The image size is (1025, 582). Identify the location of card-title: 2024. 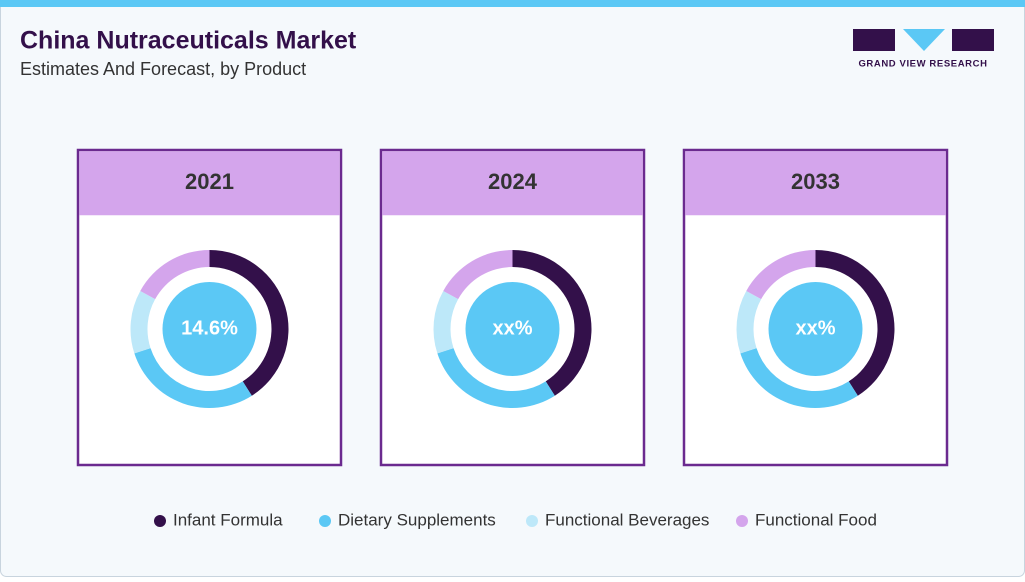
(513, 181).